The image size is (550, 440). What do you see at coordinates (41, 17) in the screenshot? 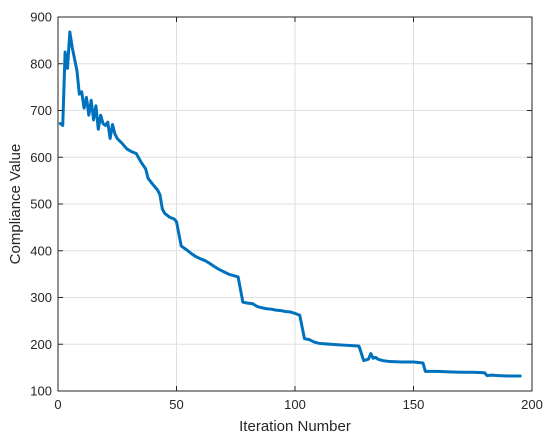
I see `y-tick-label: 900` at bounding box center [41, 17].